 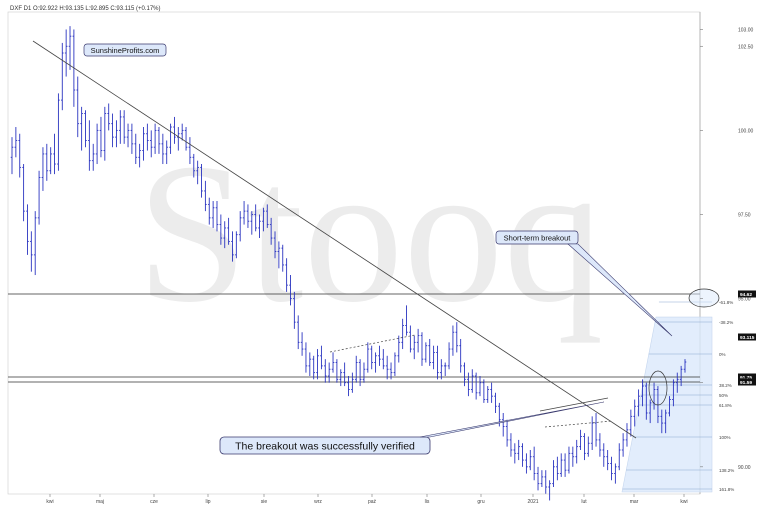 I want to click on short-term-breakout-pointer, so click(x=620, y=290).